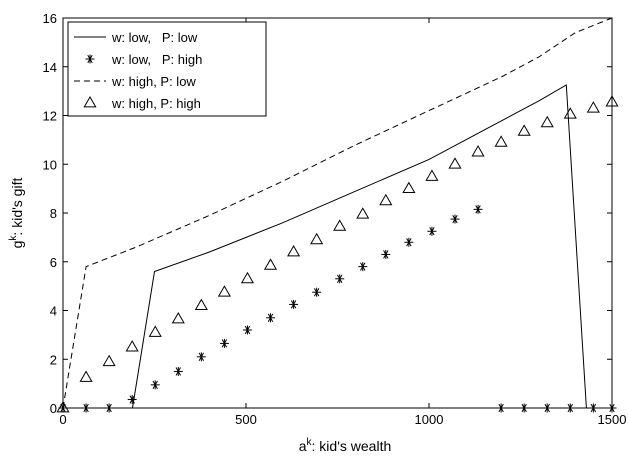  What do you see at coordinates (303, 446) in the screenshot?
I see `x-axis-label-base: a` at bounding box center [303, 446].